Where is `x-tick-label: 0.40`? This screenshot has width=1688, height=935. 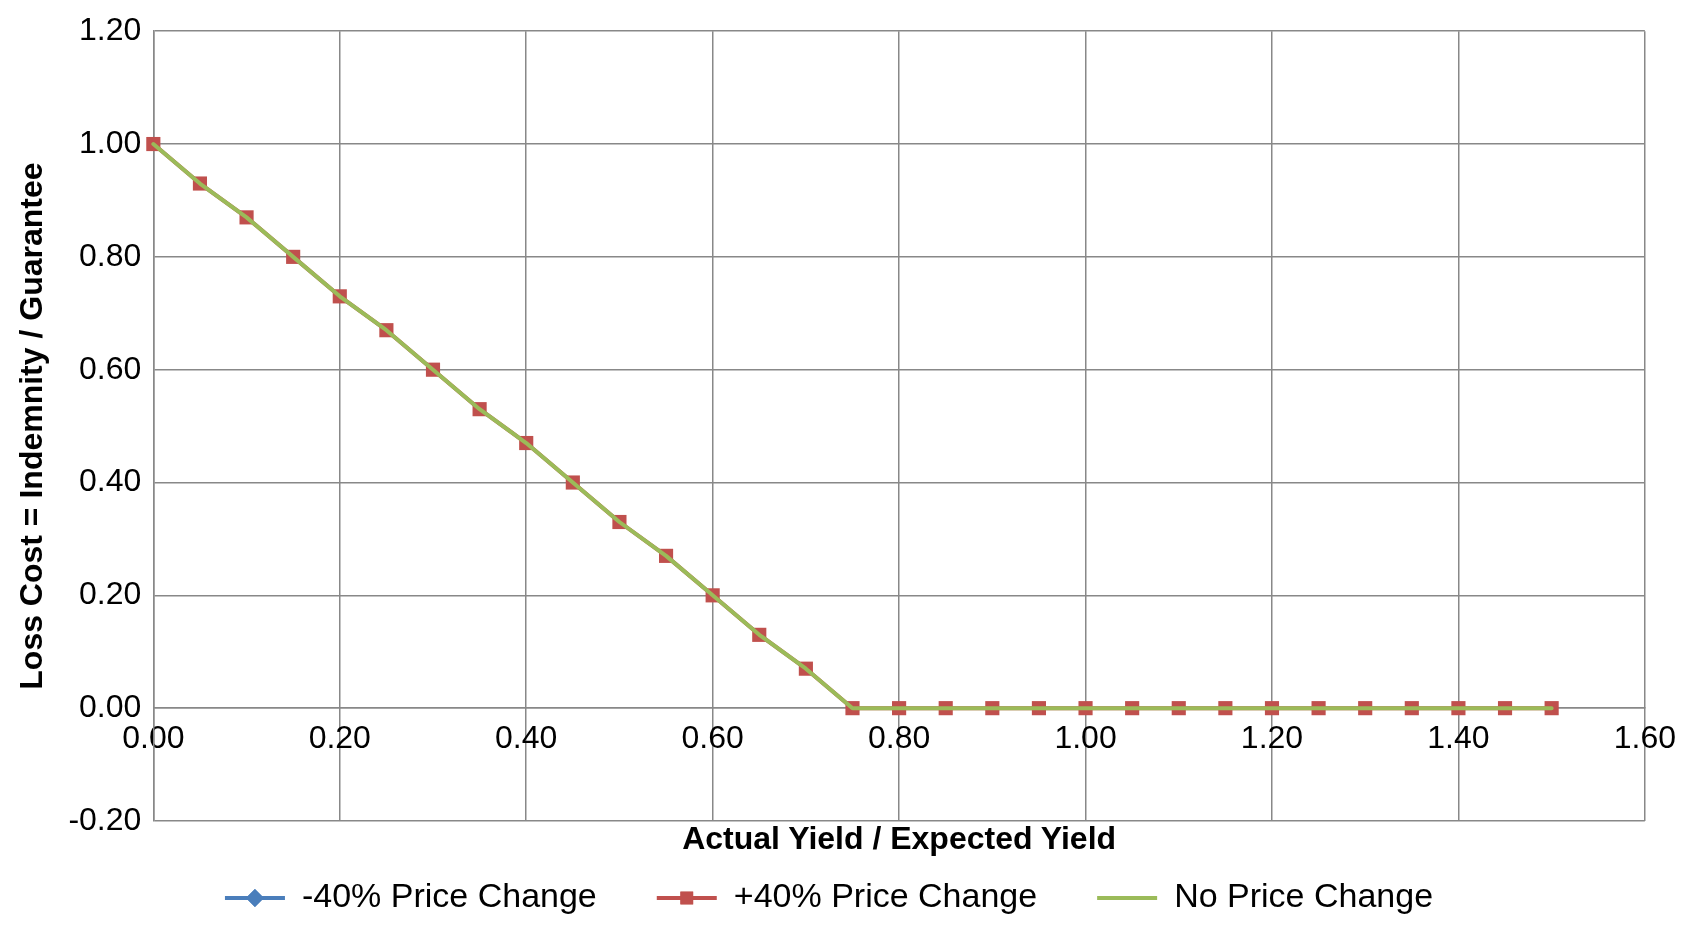
x-tick-label: 0.40 is located at coordinates (526, 737).